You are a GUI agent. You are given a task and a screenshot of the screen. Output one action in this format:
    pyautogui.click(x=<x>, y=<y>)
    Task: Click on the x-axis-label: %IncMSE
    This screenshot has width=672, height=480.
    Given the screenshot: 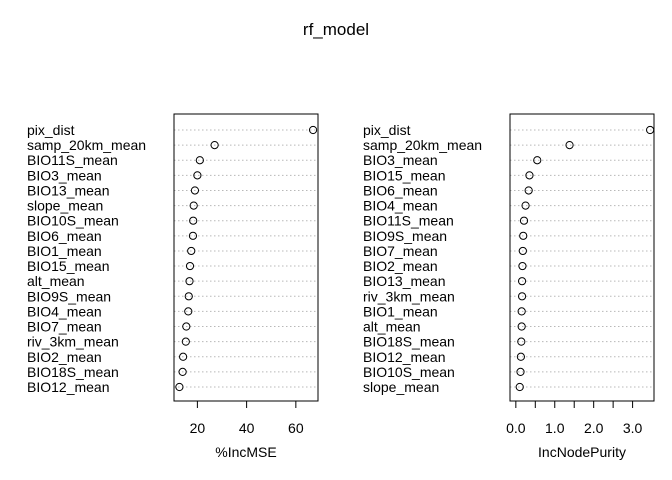 What is the action you would take?
    pyautogui.click(x=245, y=452)
    